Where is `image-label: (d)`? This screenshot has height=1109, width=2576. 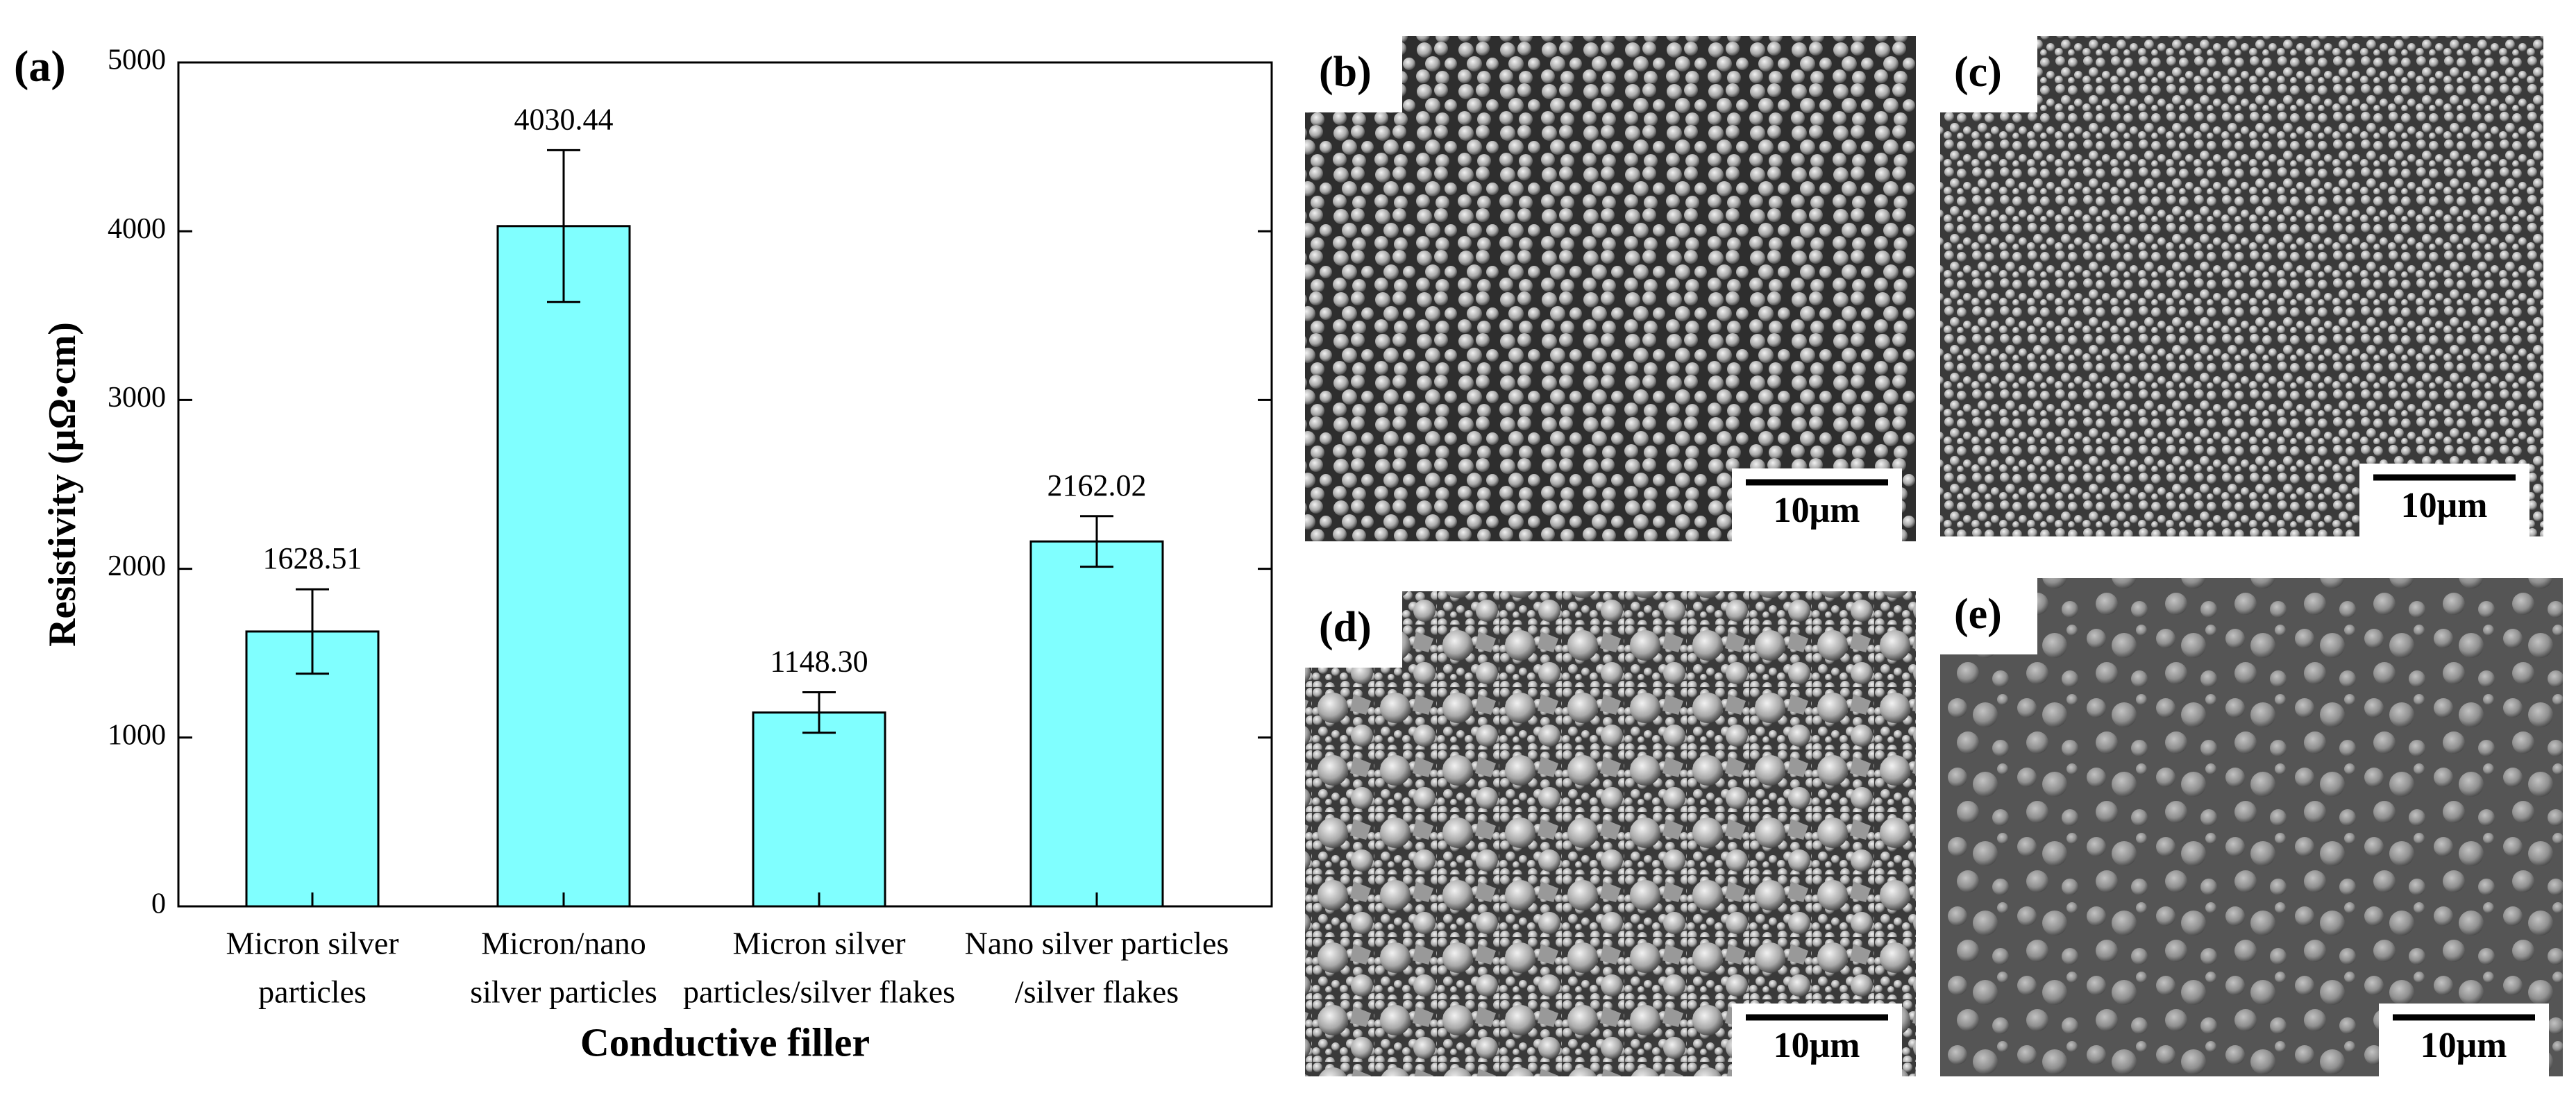 image-label: (d) is located at coordinates (1345, 628).